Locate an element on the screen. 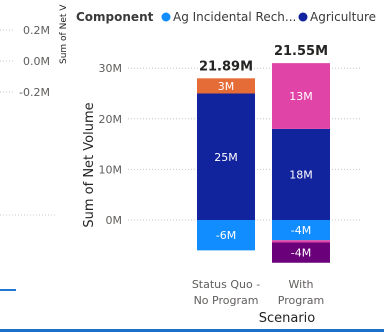 This screenshot has height=332, width=384. bar-total-label: 21.55M is located at coordinates (301, 51).